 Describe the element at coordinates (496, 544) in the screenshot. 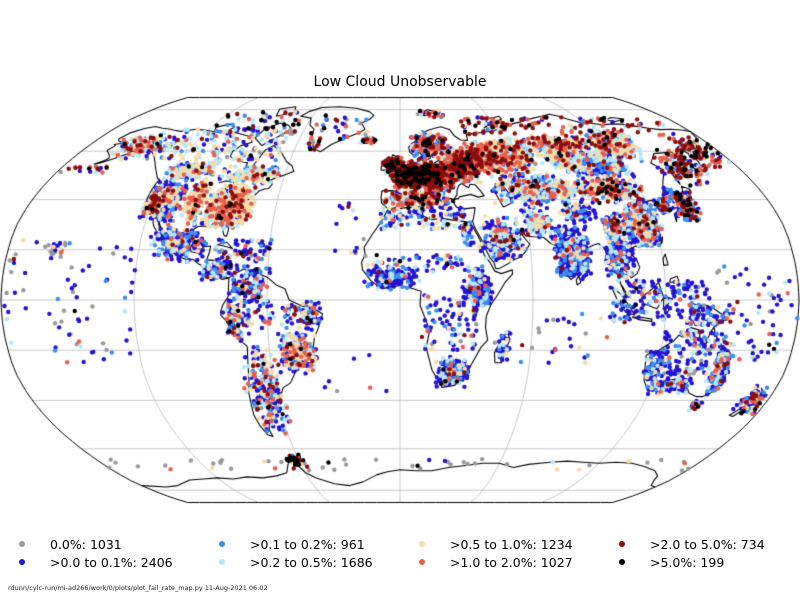

I see `legend-item: >0.5 to 1.0%: 1234` at that location.